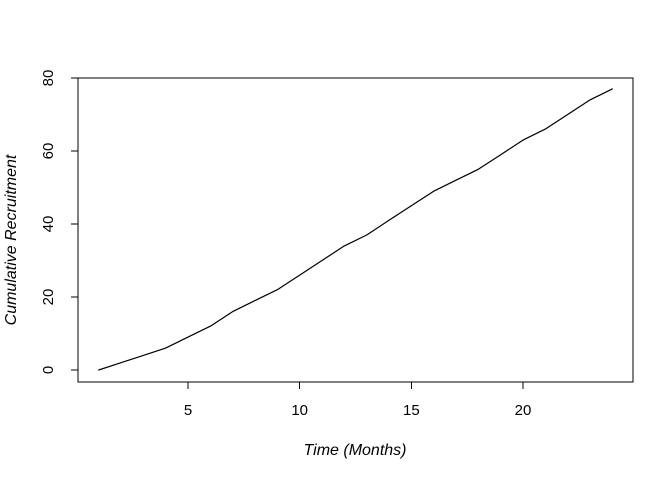 The height and width of the screenshot is (480, 672). I want to click on x-axis-label: Time (Months), so click(355, 450).